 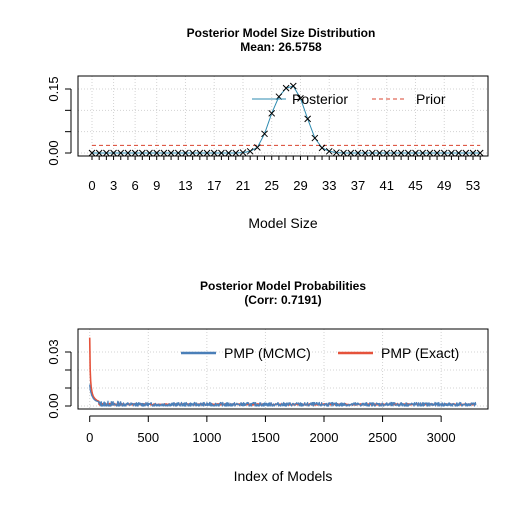 What do you see at coordinates (284, 174) in the screenshot?
I see `x-axis: 0 3 6 9 13 17 21 25 29 33 37 41 45 49 53` at bounding box center [284, 174].